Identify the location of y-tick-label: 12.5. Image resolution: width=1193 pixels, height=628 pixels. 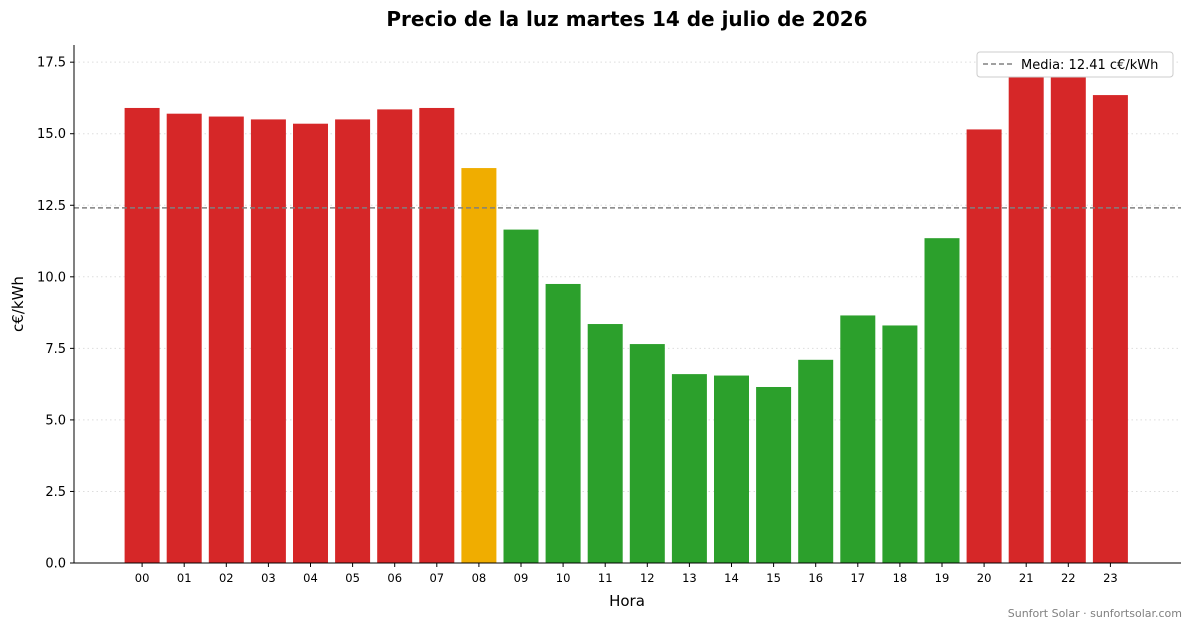
(51, 206).